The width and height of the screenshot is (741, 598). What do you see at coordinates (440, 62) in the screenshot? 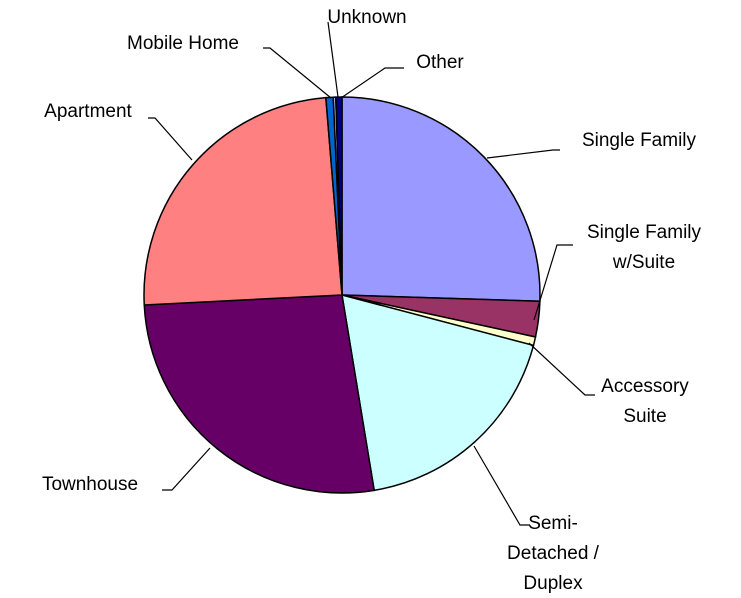
I see `slice-label: Other` at bounding box center [440, 62].